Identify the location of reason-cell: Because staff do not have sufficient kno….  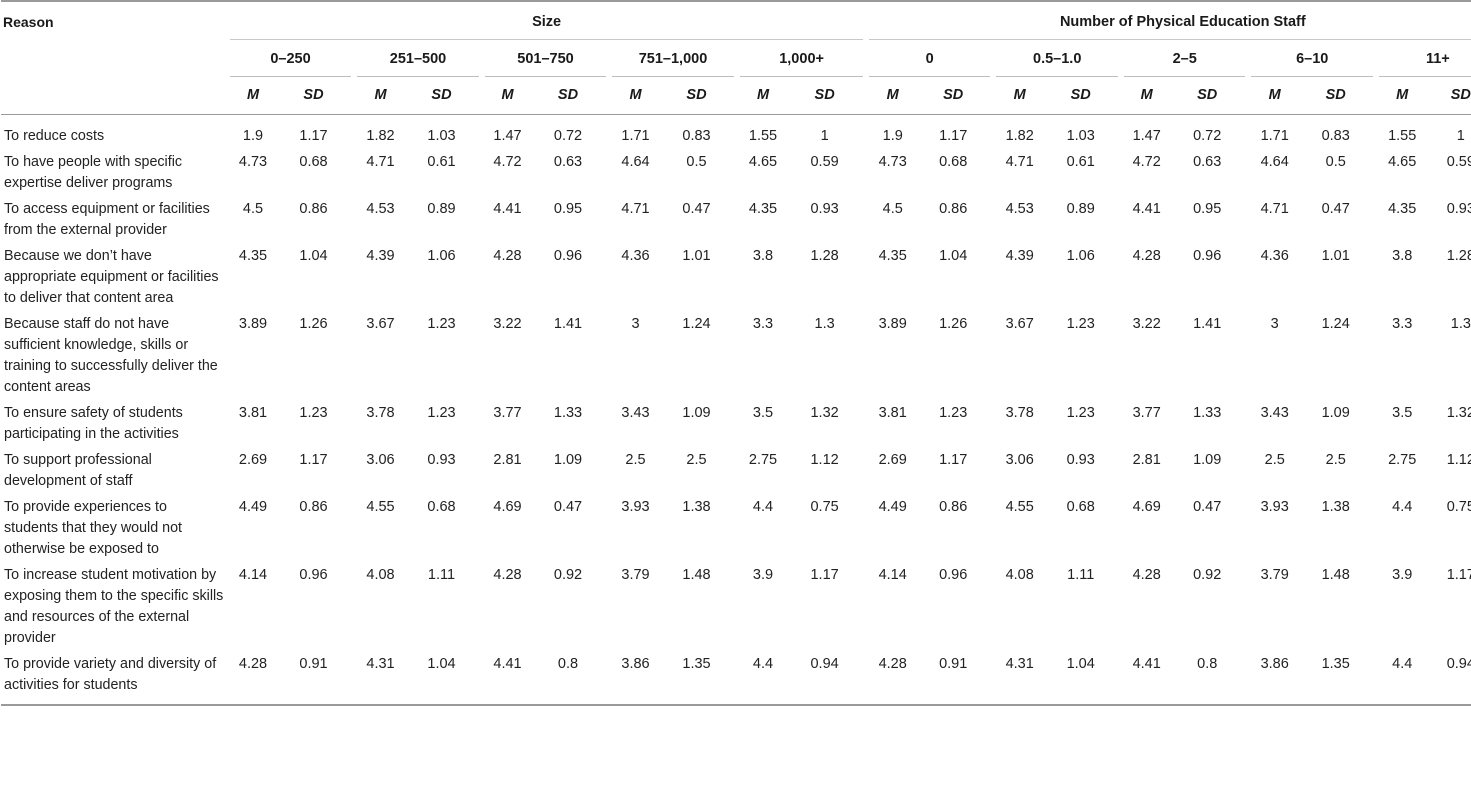
(111, 355).